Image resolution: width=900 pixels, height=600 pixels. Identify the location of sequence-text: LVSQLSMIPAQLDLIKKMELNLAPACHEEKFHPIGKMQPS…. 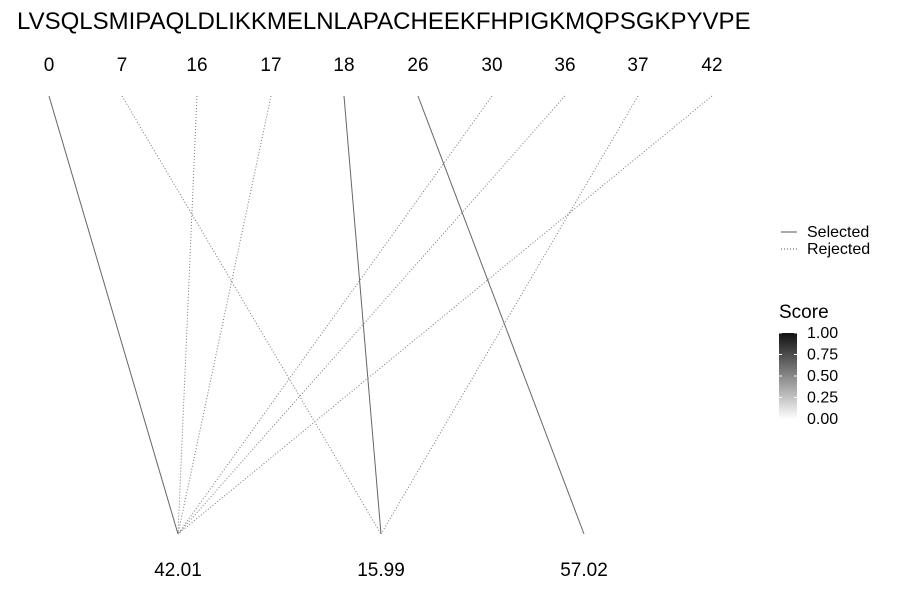
(384, 21).